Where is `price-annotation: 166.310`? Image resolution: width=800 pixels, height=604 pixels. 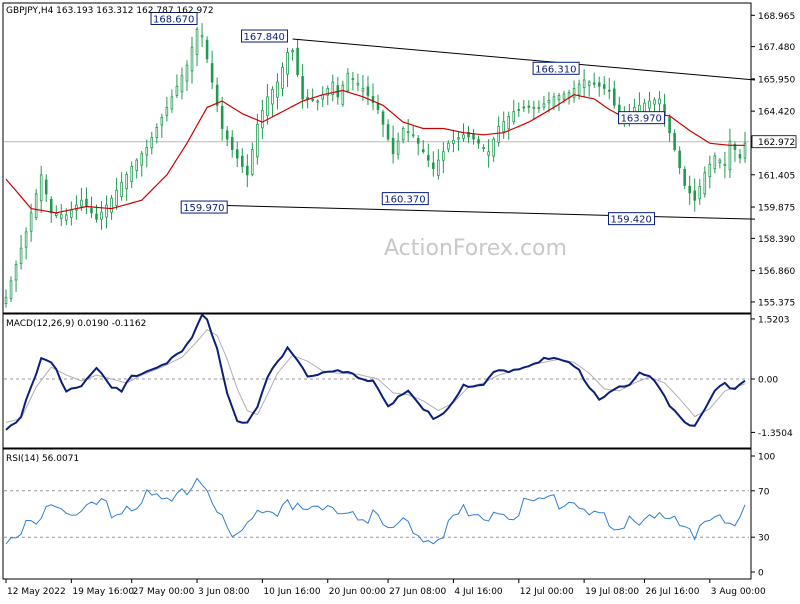 price-annotation: 166.310 is located at coordinates (556, 68).